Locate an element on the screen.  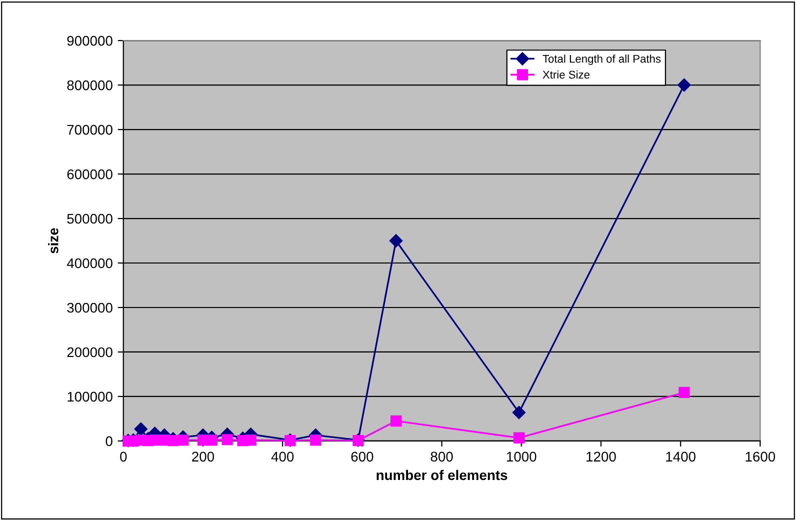
y-tick-label: 0 is located at coordinates (109, 441).